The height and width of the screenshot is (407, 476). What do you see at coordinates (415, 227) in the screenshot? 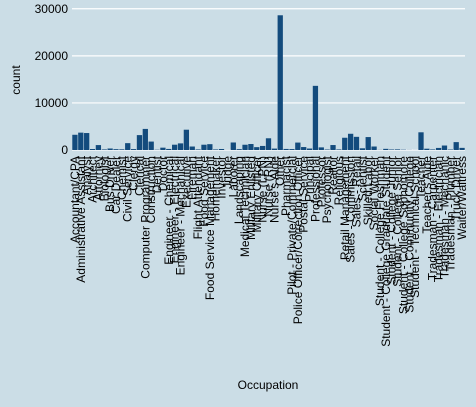
I see `x-tick-label: Student - Technical School` at bounding box center [415, 227].